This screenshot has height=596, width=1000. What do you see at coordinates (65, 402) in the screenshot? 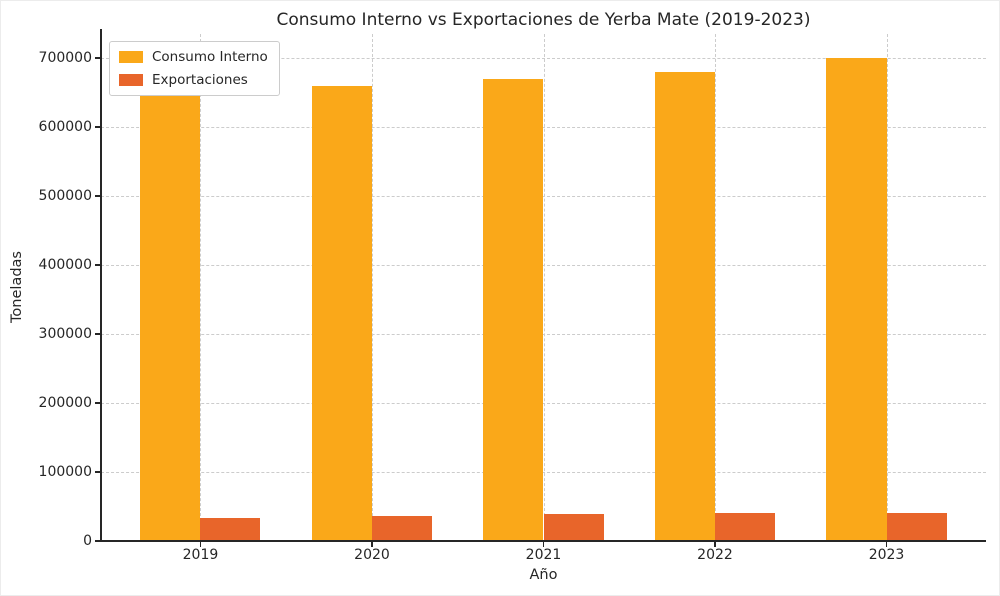
I see `y-tick-label: 200000` at bounding box center [65, 402].